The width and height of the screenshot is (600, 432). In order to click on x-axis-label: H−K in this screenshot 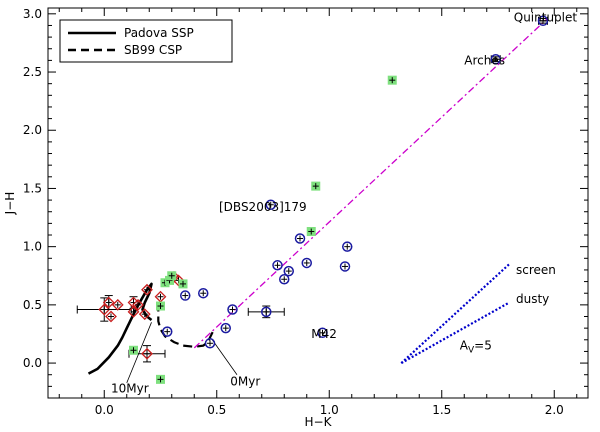, I will do `click(319, 422)`.